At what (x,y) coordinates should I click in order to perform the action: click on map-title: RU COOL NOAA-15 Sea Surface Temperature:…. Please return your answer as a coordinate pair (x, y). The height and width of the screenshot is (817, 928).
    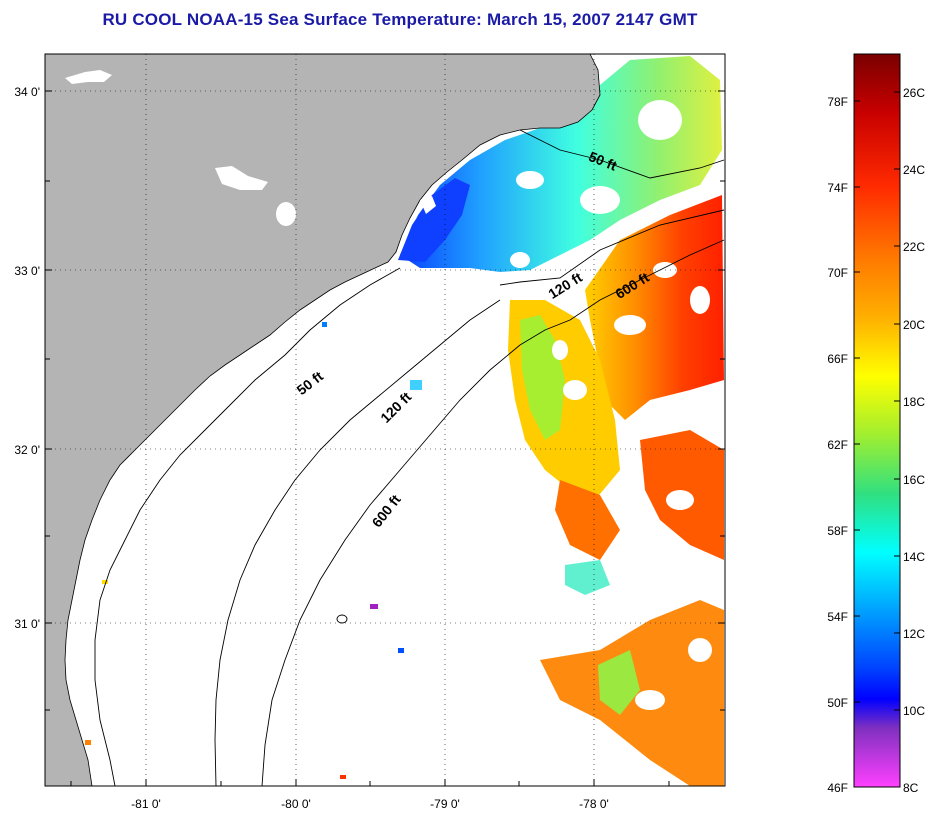
    Looking at the image, I should click on (400, 19).